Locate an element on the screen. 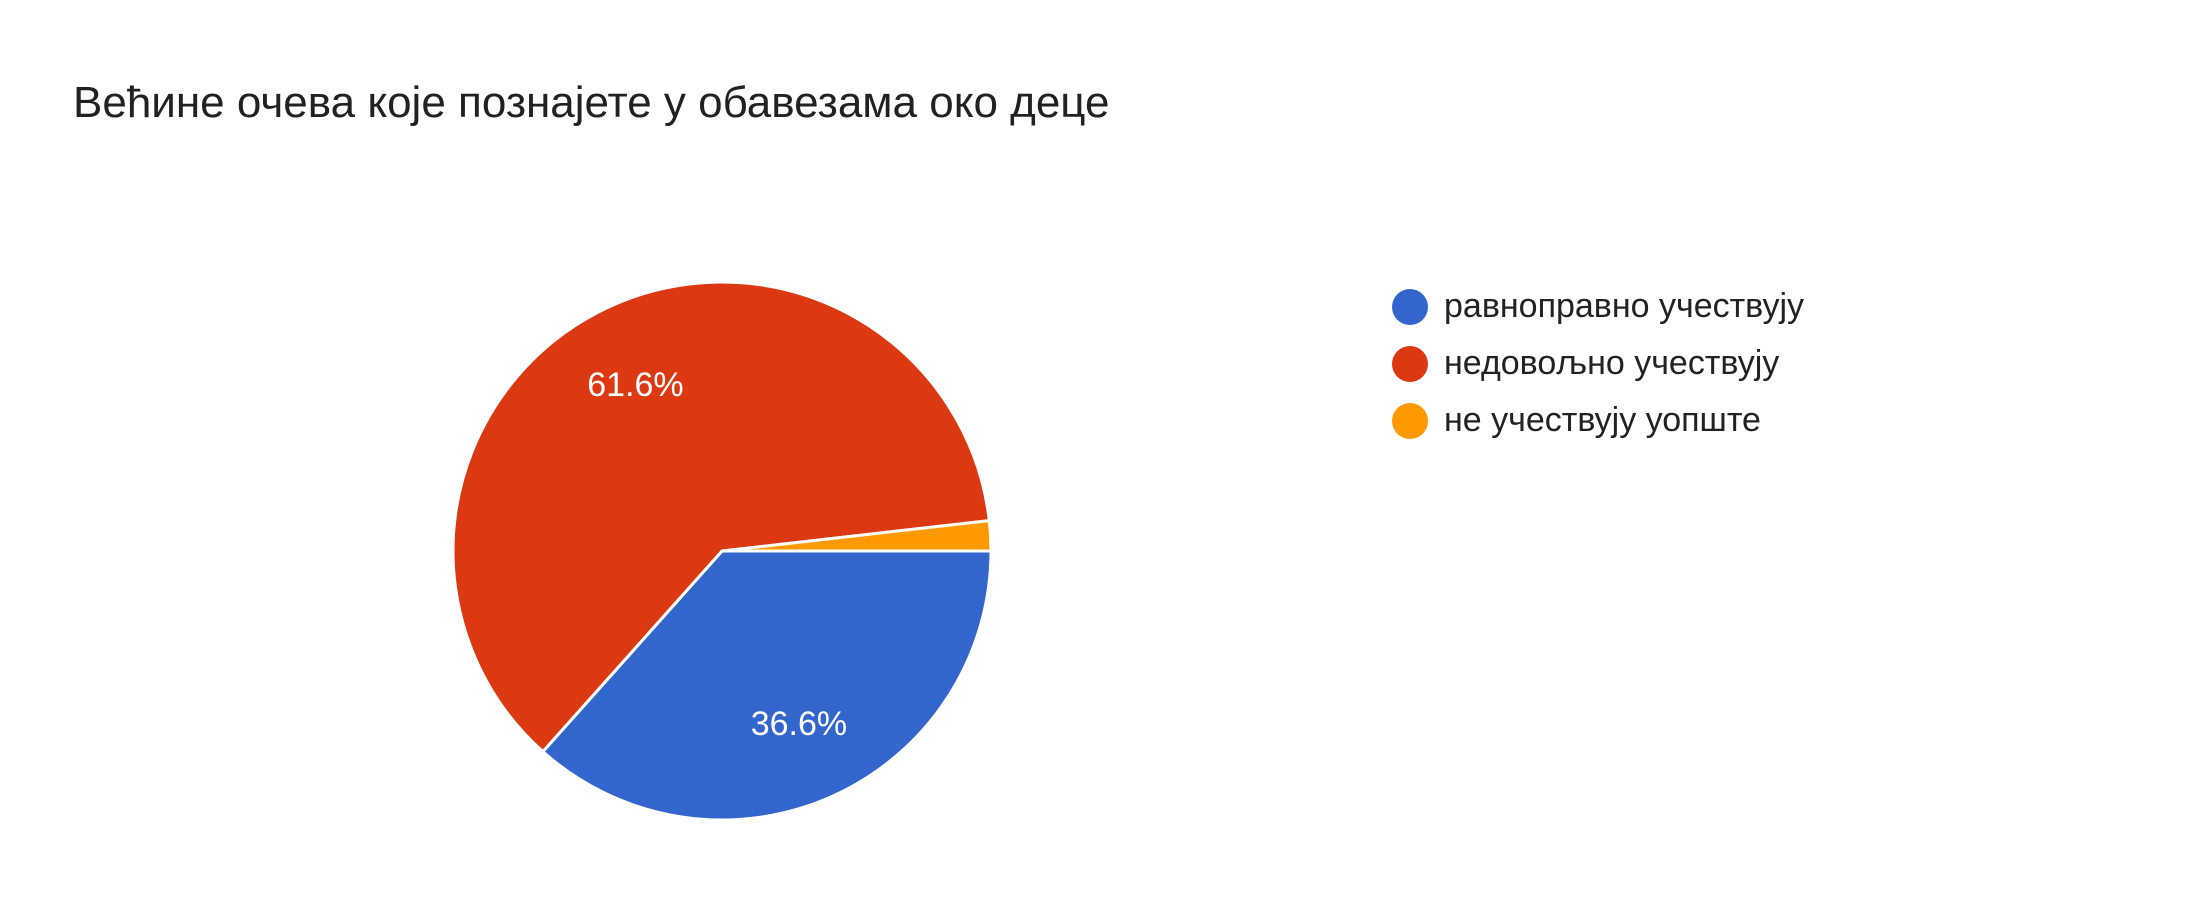 The height and width of the screenshot is (924, 2199). data-label: 36.6% is located at coordinates (799, 724).